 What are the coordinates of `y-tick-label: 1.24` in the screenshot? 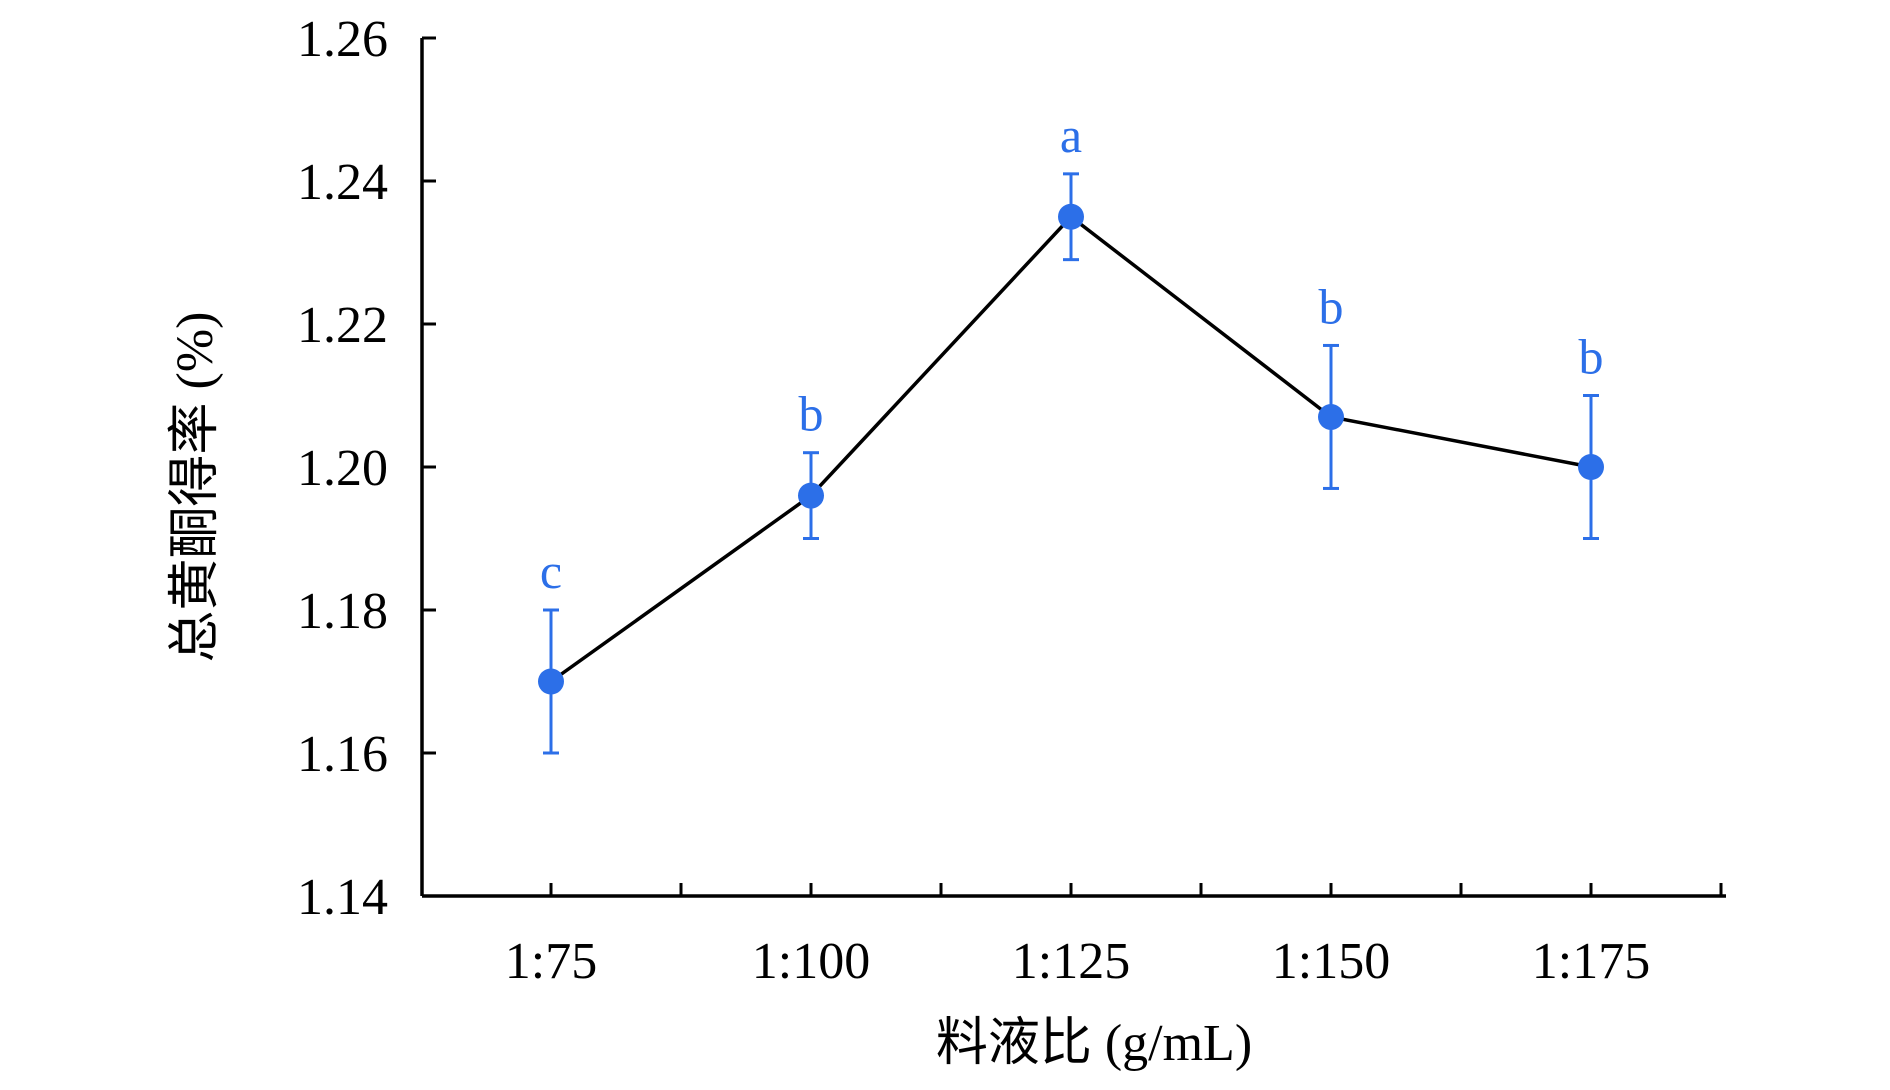 It's located at (342, 182).